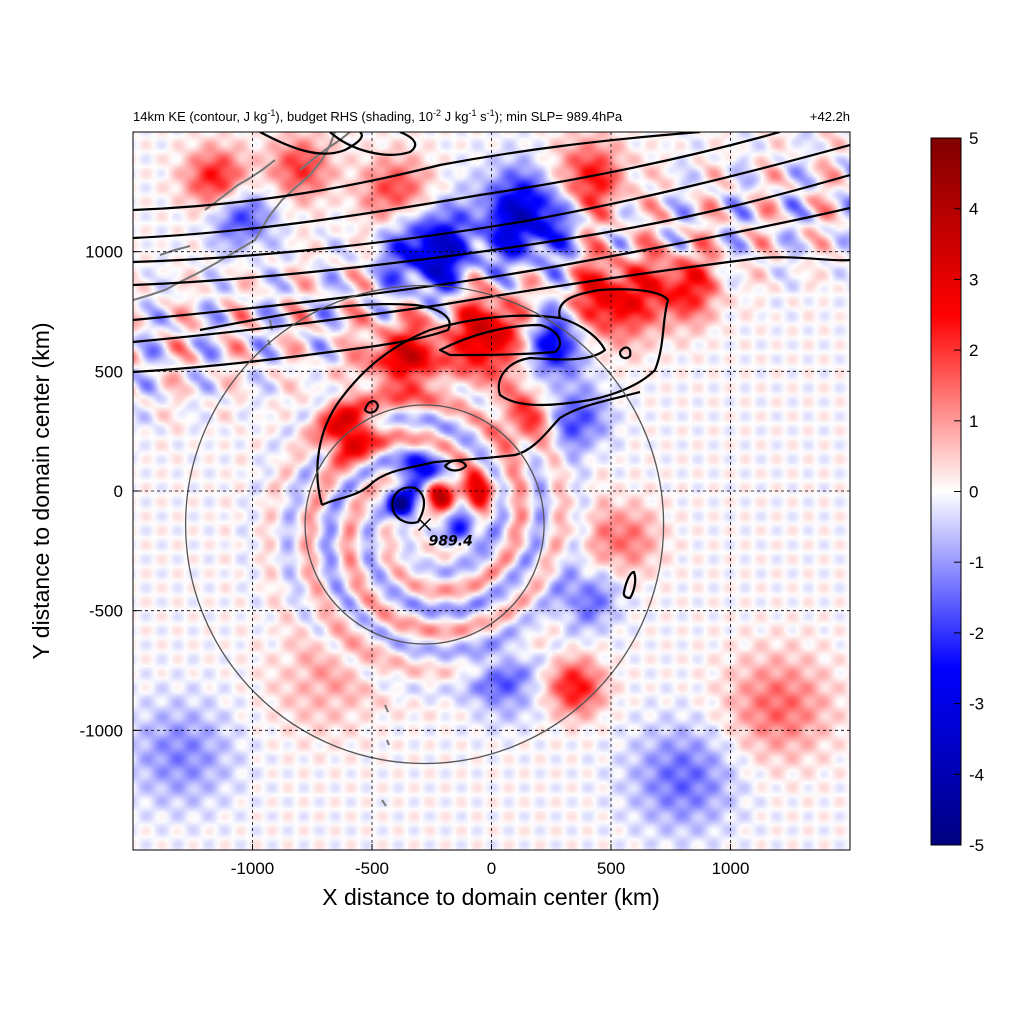 This screenshot has height=1024, width=1024. I want to click on x-tick-label: 1000, so click(731, 868).